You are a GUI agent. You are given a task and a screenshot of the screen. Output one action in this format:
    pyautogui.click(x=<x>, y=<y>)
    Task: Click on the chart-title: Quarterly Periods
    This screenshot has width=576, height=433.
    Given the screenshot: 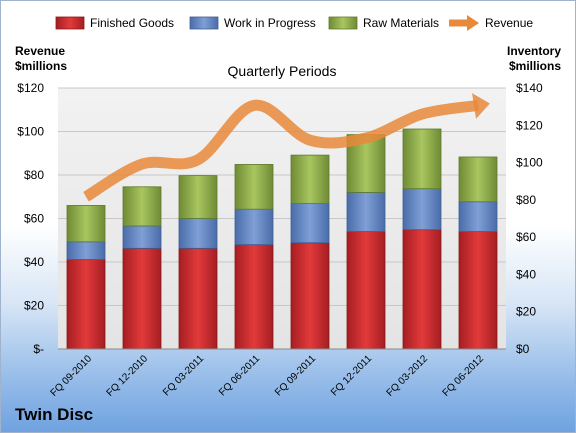 What is the action you would take?
    pyautogui.click(x=282, y=71)
    